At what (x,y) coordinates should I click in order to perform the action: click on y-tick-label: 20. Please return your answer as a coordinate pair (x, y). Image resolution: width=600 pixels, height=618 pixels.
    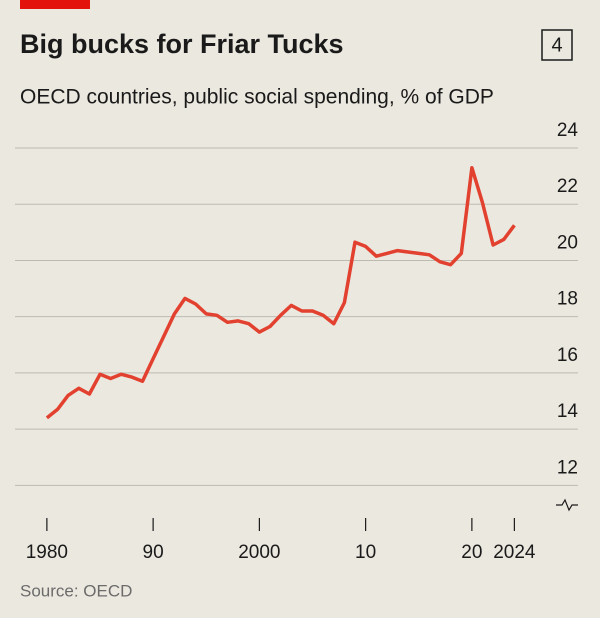
    Looking at the image, I should click on (567, 242).